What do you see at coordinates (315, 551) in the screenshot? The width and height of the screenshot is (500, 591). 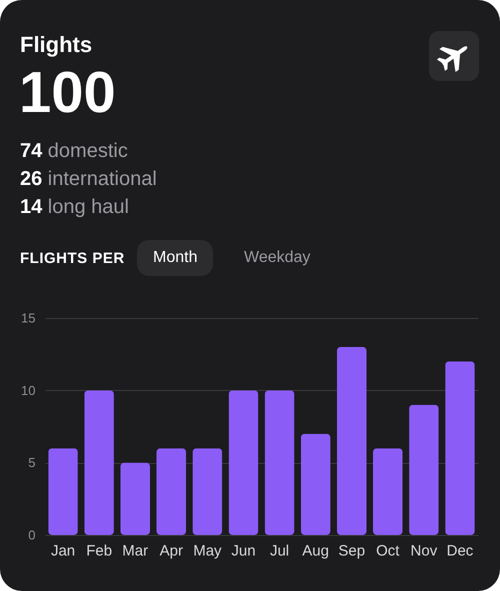 I see `x-tick-label: Aug` at bounding box center [315, 551].